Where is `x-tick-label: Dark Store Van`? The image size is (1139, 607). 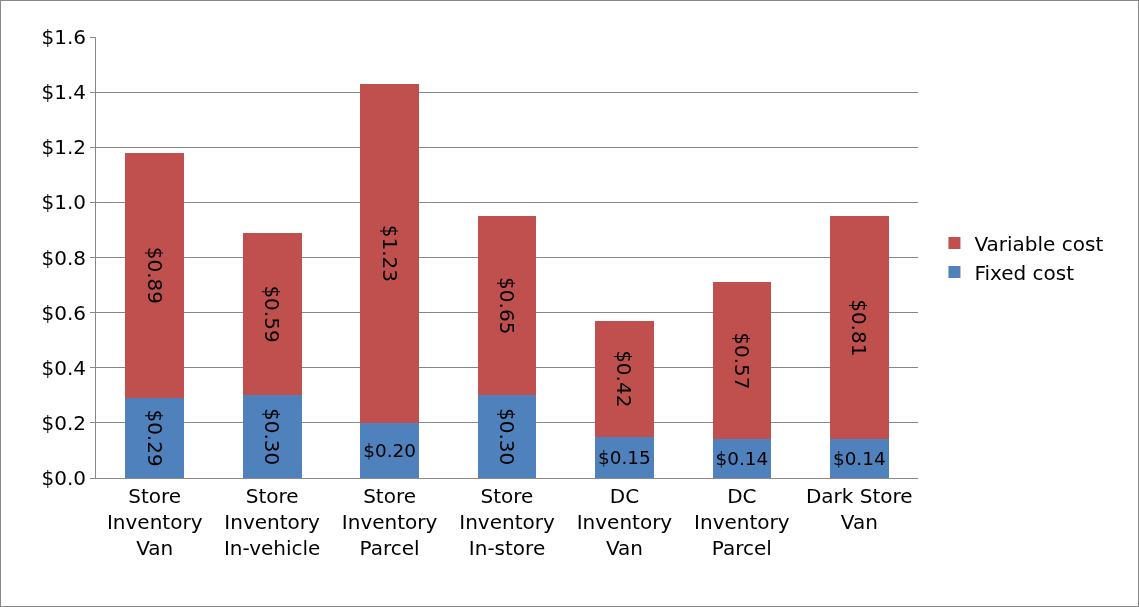
x-tick-label: Dark Store Van is located at coordinates (859, 509).